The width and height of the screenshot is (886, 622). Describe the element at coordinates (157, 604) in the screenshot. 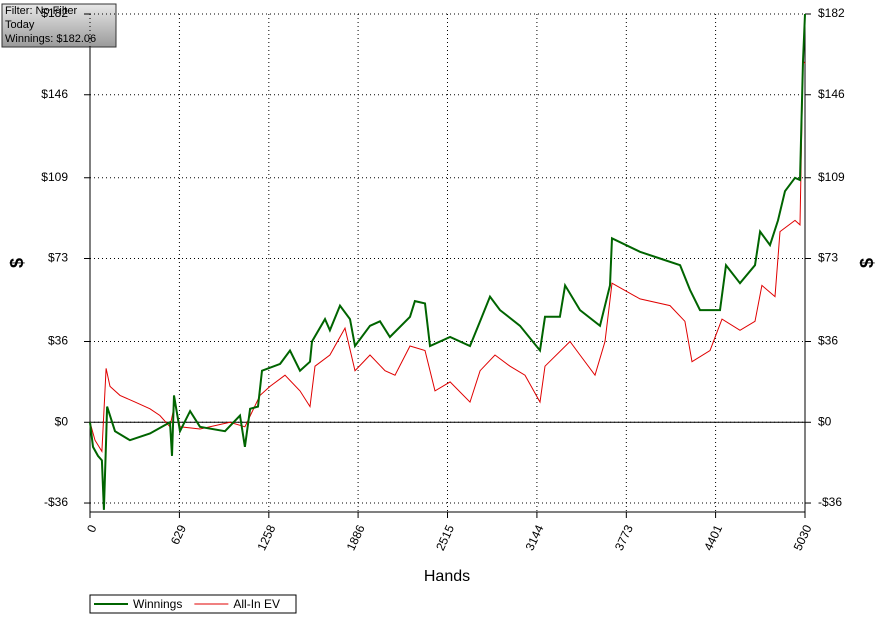

I see `legend-label: Winnings` at that location.